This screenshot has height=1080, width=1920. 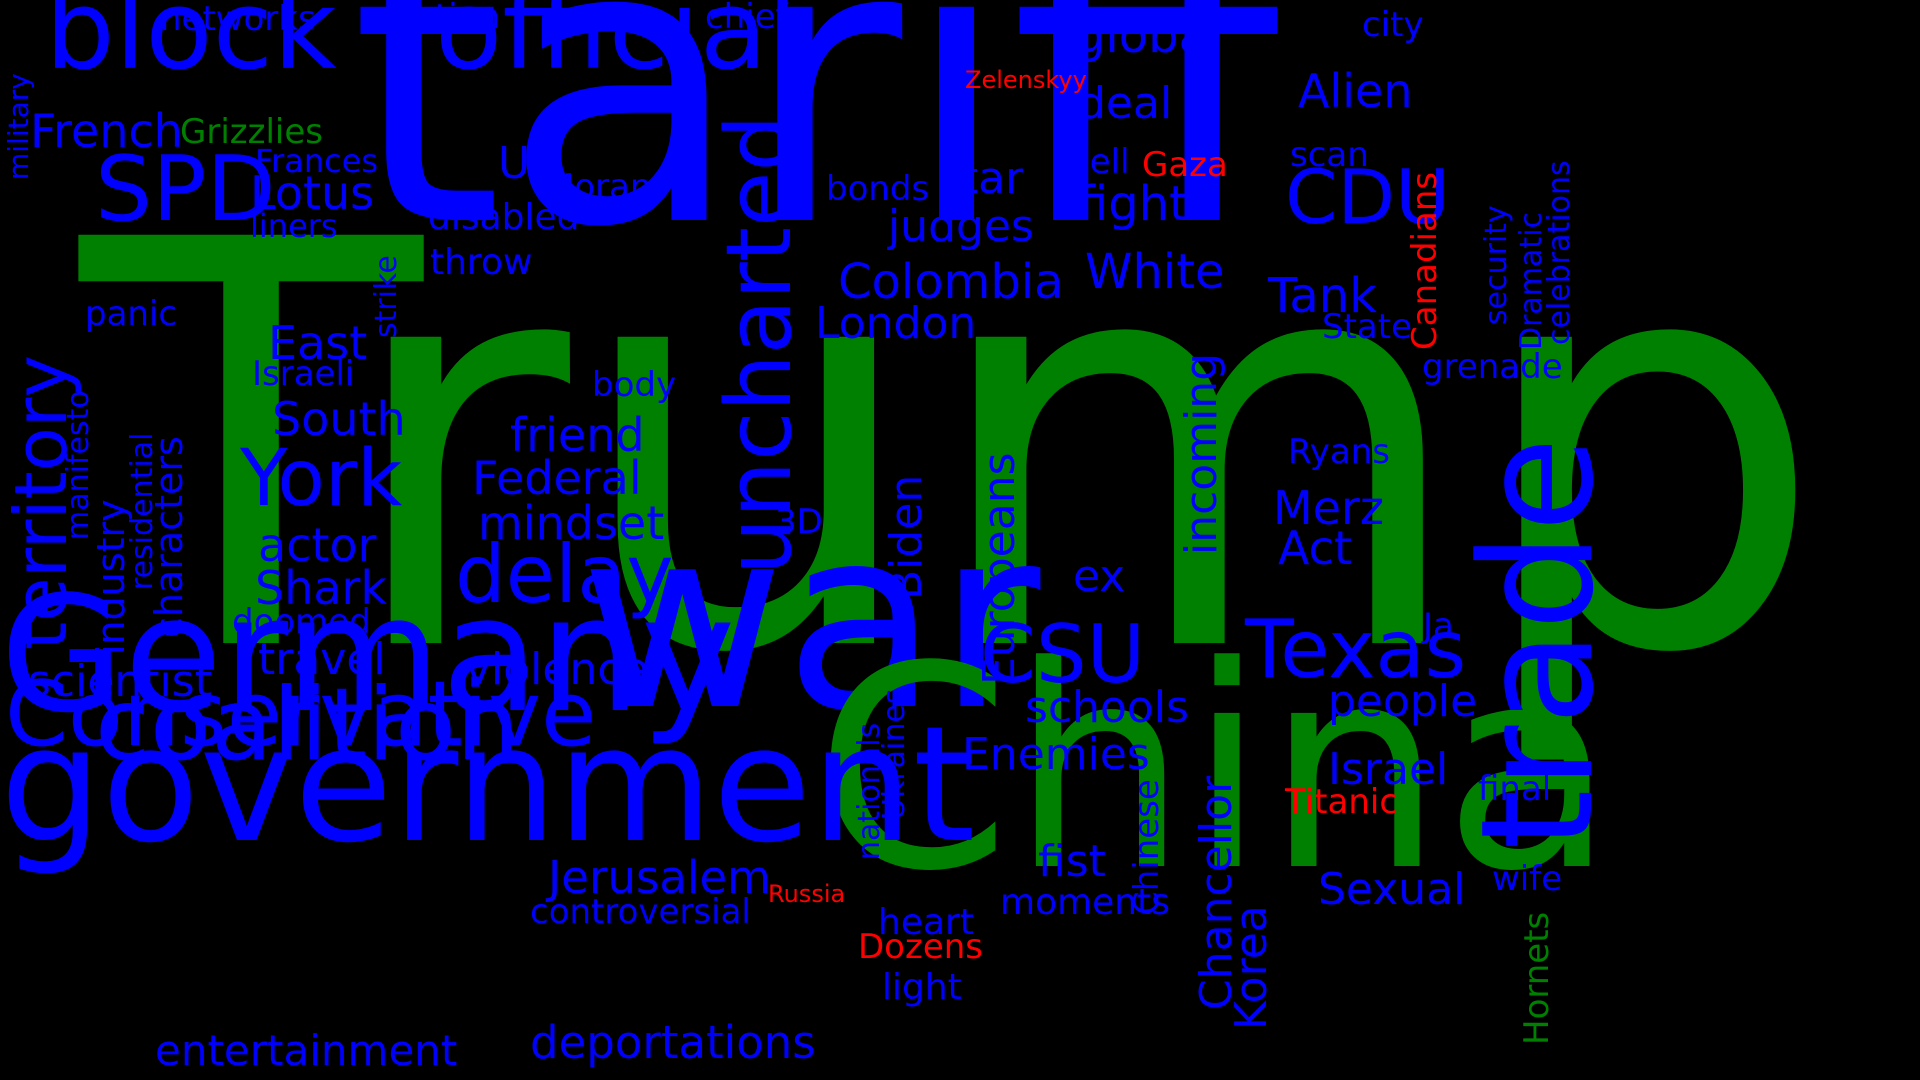 I want to click on word-wife: wife, so click(x=1527, y=879).